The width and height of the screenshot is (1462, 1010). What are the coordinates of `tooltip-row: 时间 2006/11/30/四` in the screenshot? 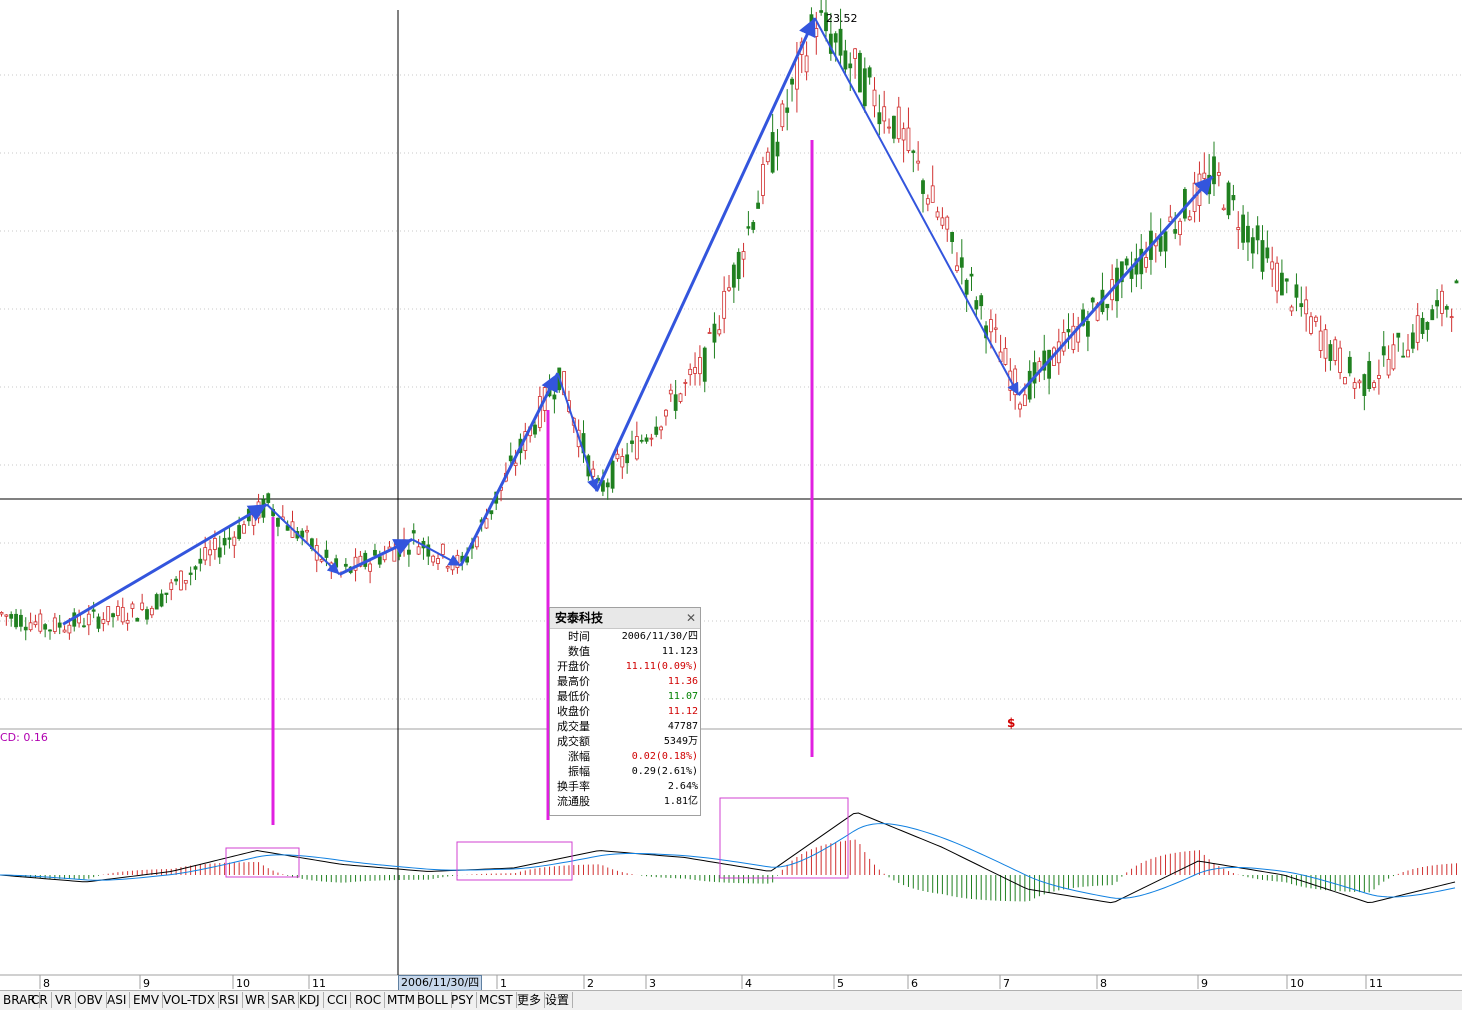 It's located at (625, 636).